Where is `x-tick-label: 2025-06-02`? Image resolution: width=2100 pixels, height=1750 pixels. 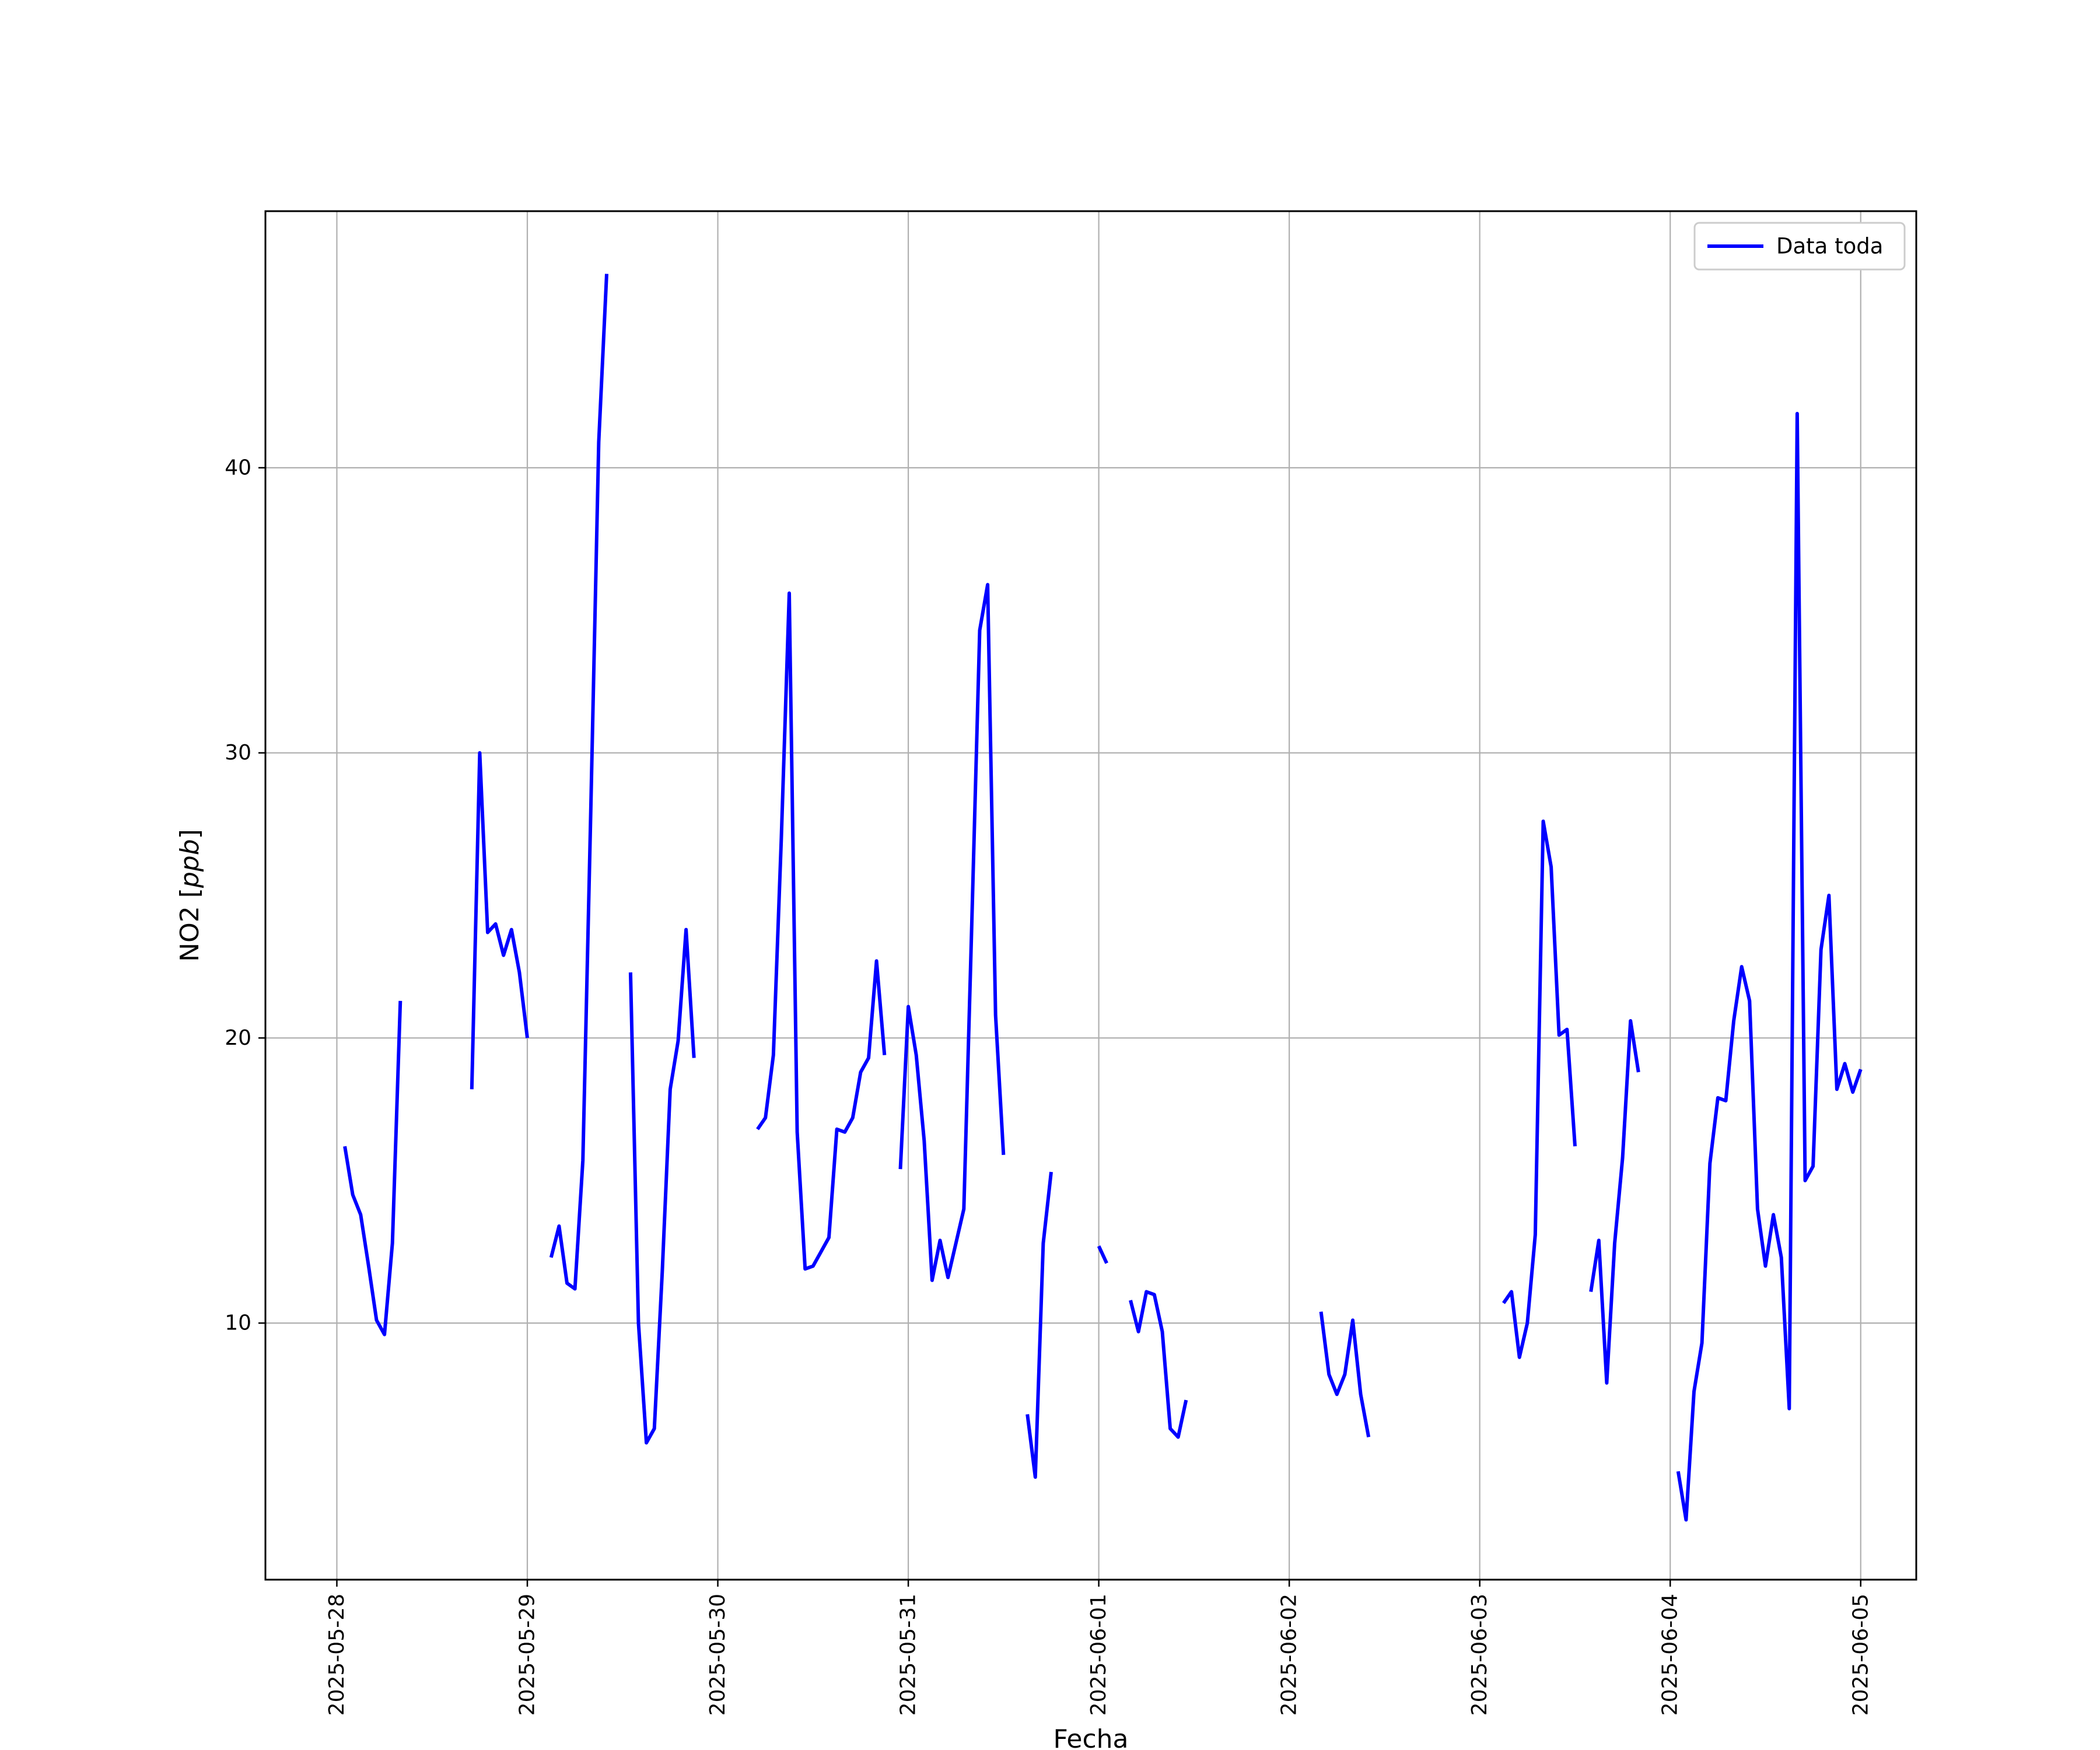
x-tick-label: 2025-06-02 is located at coordinates (1289, 1655).